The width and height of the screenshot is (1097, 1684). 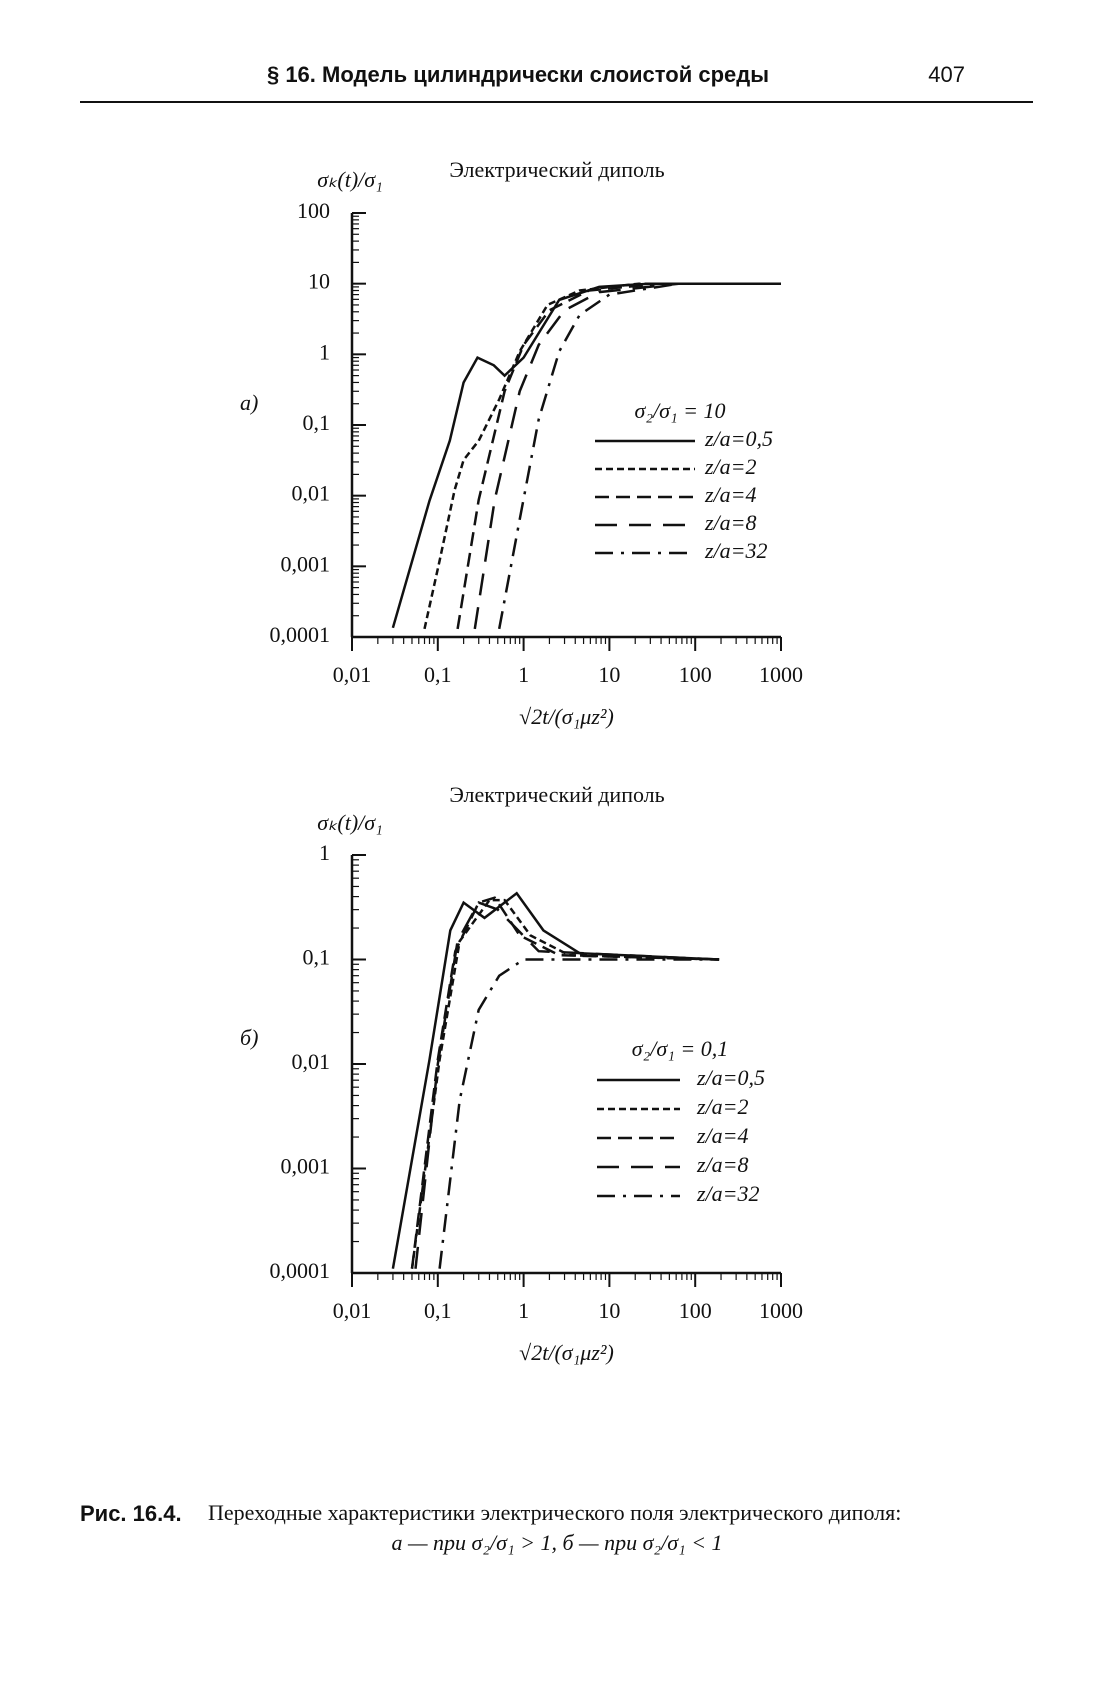 What do you see at coordinates (946, 74) in the screenshot?
I see `page-number: 407` at bounding box center [946, 74].